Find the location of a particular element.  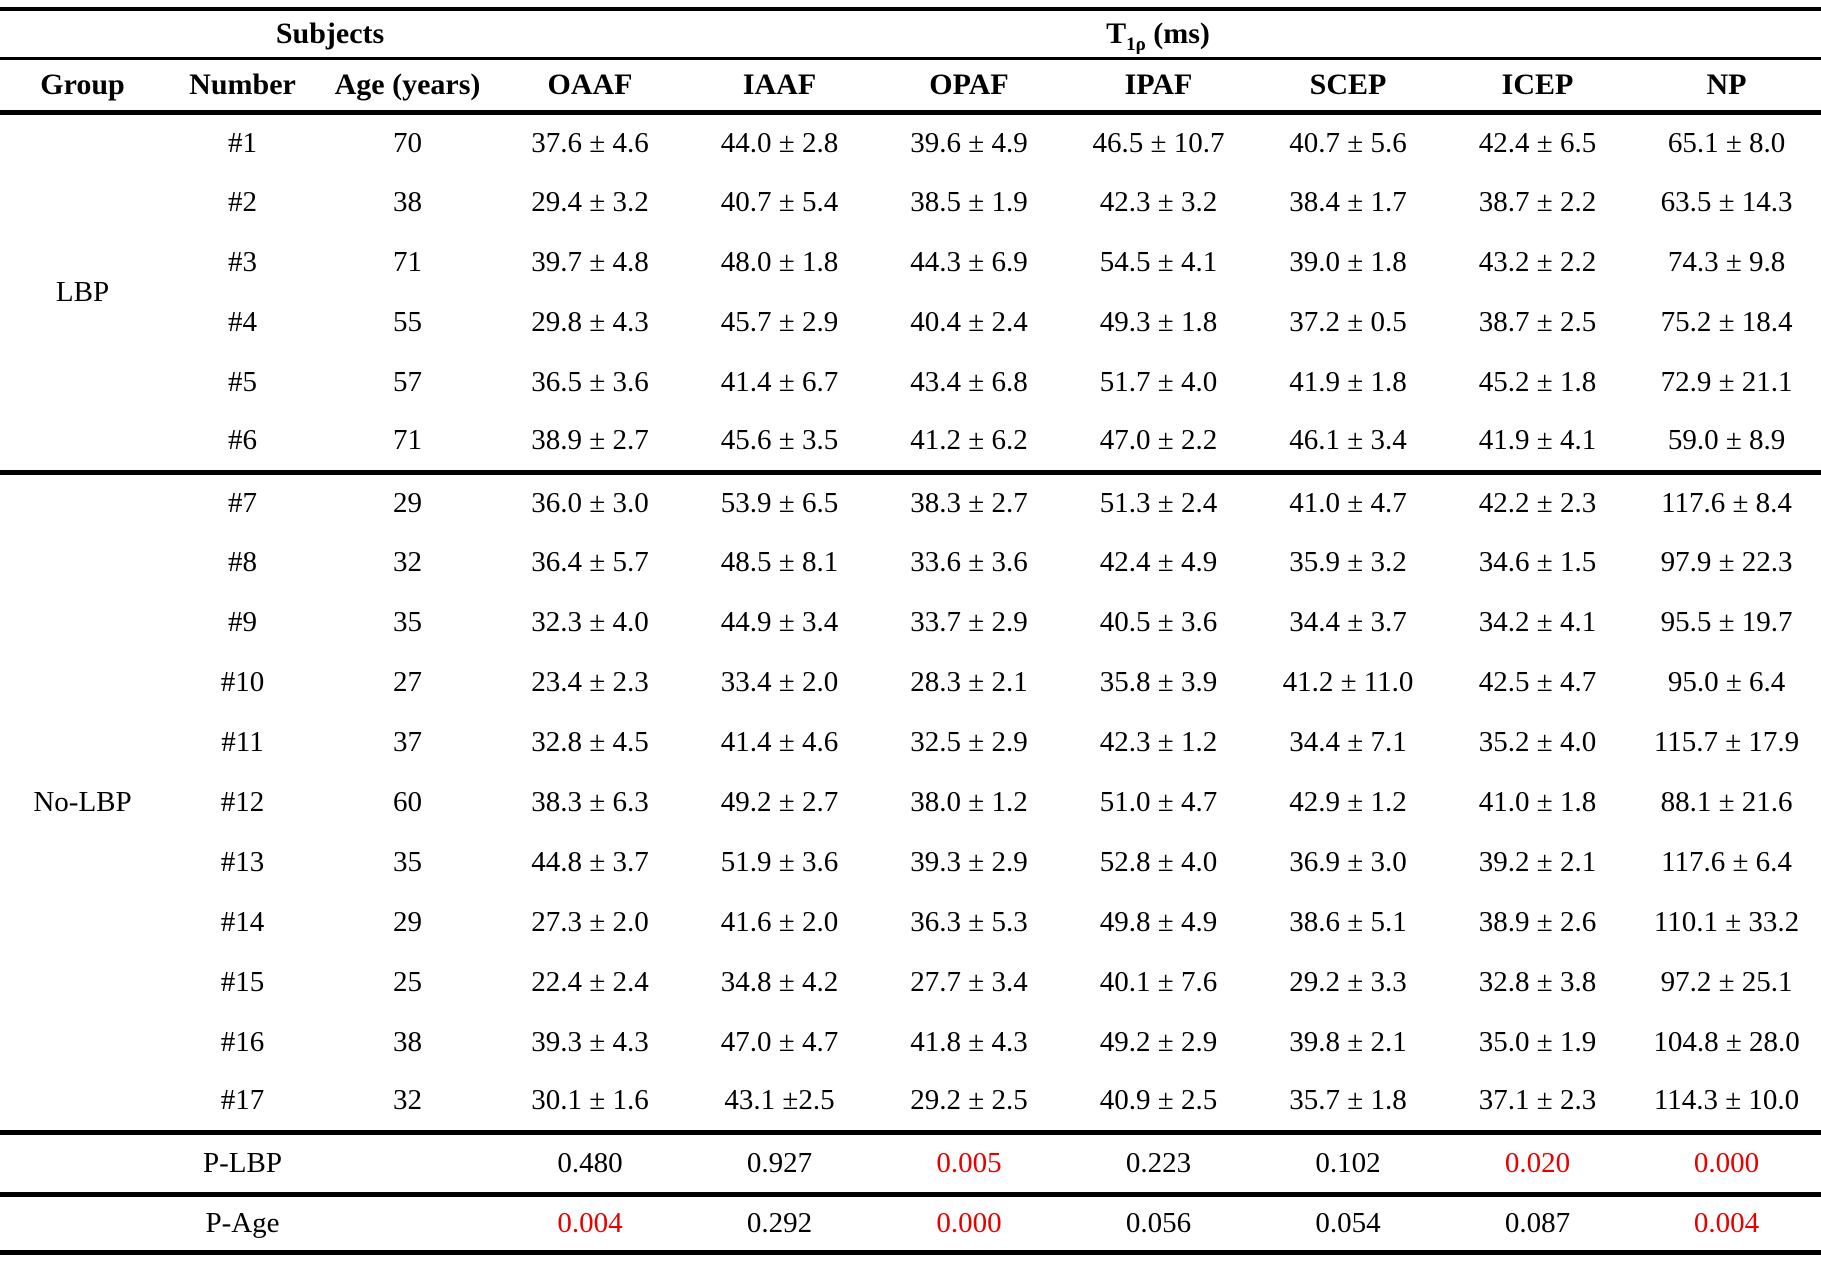

t1rho-value: 27.3 ± 2.0 is located at coordinates (590, 921).